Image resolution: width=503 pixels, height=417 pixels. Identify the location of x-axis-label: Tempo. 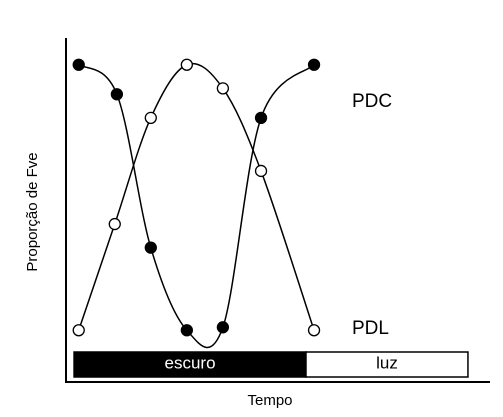
(269, 400).